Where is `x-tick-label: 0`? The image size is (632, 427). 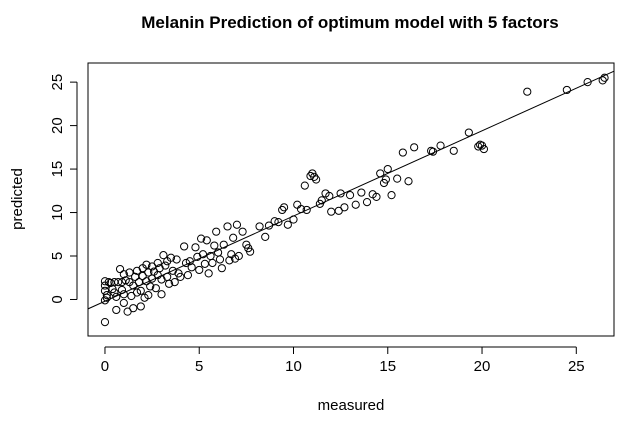 x-tick-label: 0 is located at coordinates (105, 366).